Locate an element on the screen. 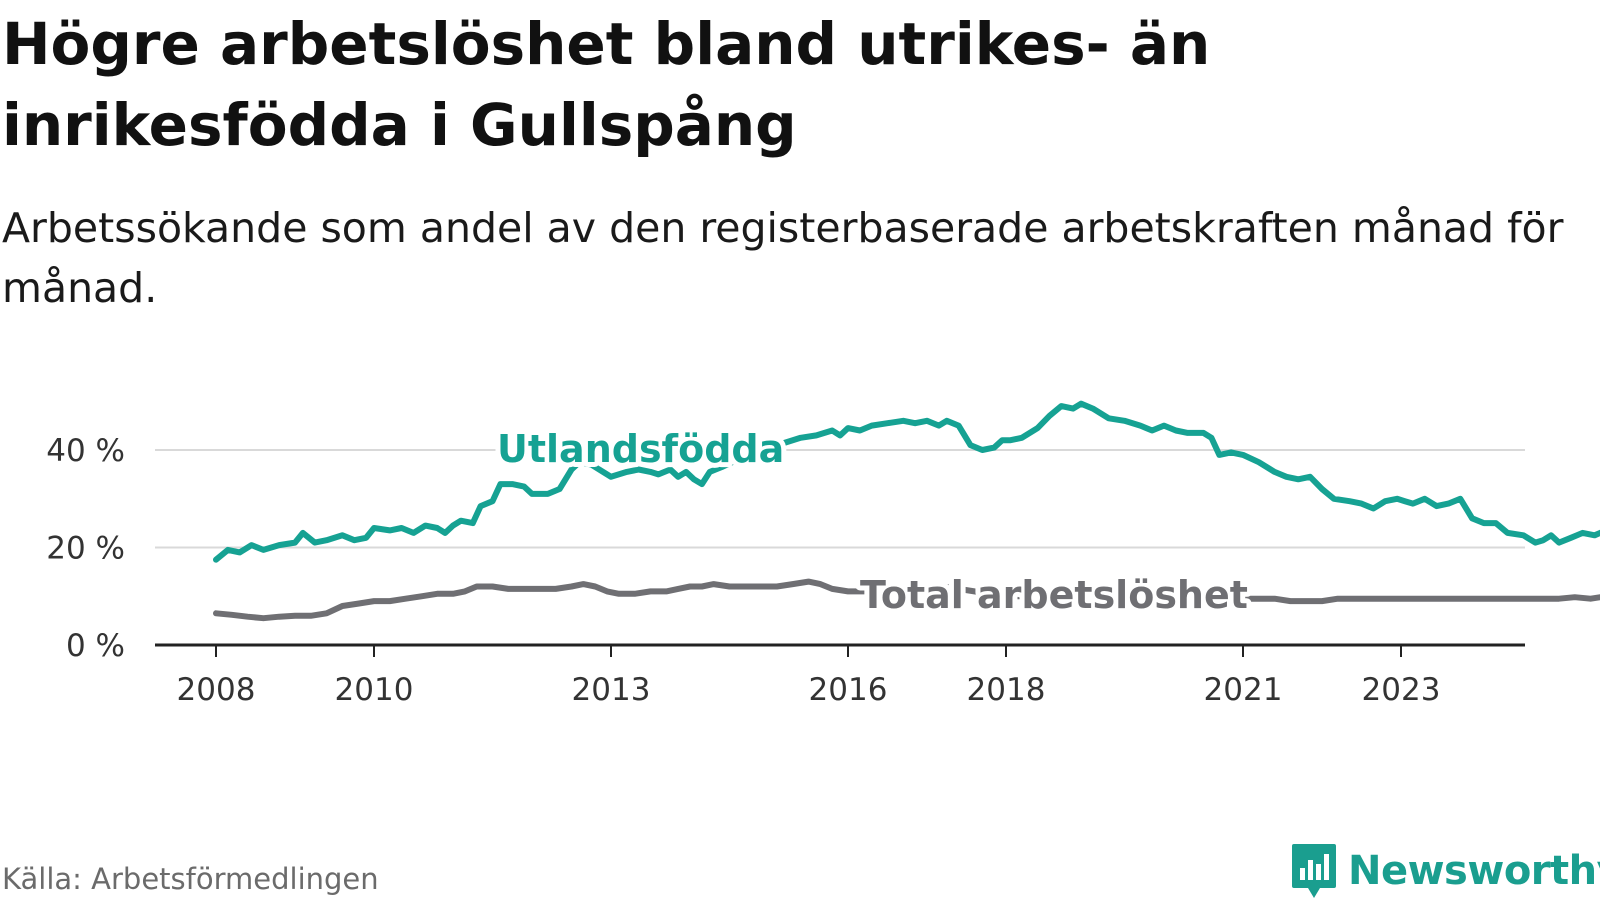 The width and height of the screenshot is (1600, 900). source-note: Källa: Arbetsförmedlingen is located at coordinates (190, 879).